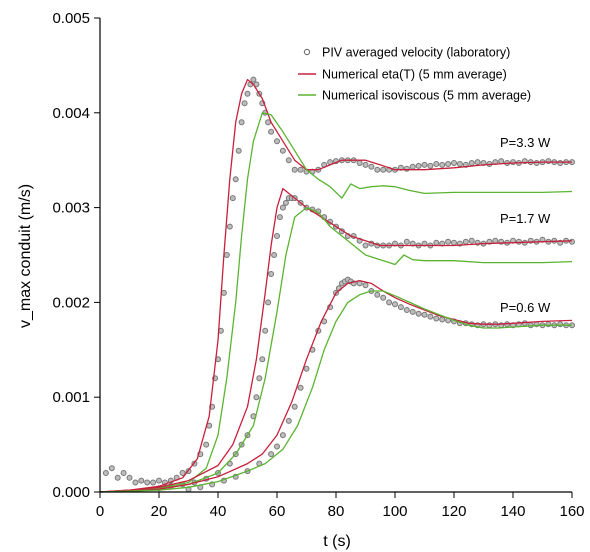  Describe the element at coordinates (71, 18) in the screenshot. I see `y-tick-label: 0.005` at that location.